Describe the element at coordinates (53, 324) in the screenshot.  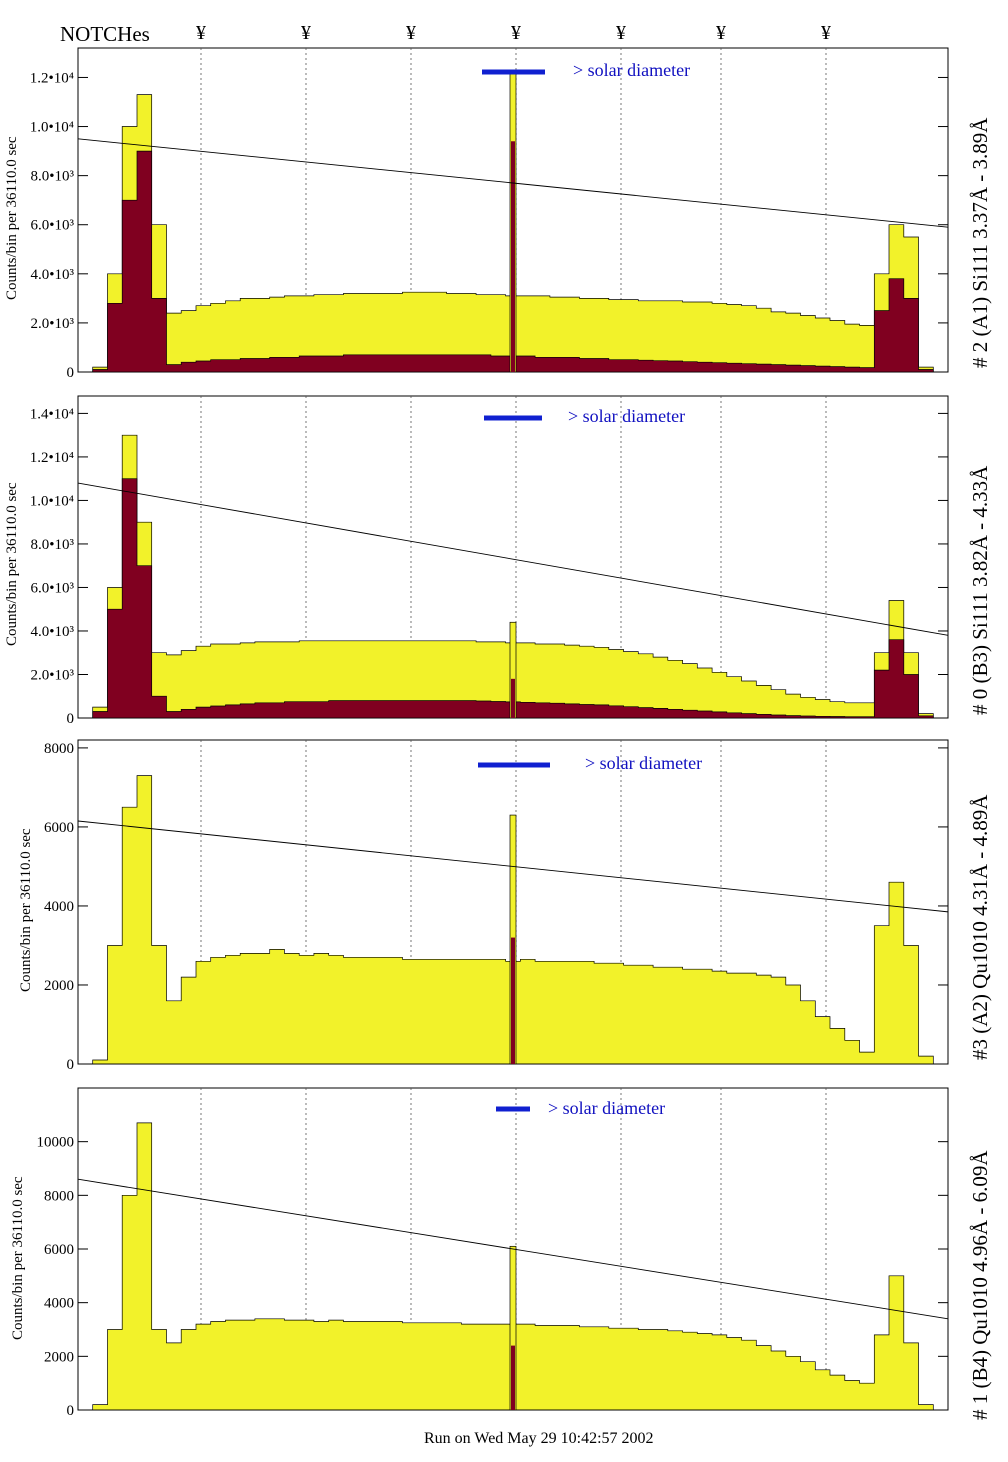
I see `panel-1-ytick-label-1: 2.0•10³` at that location.